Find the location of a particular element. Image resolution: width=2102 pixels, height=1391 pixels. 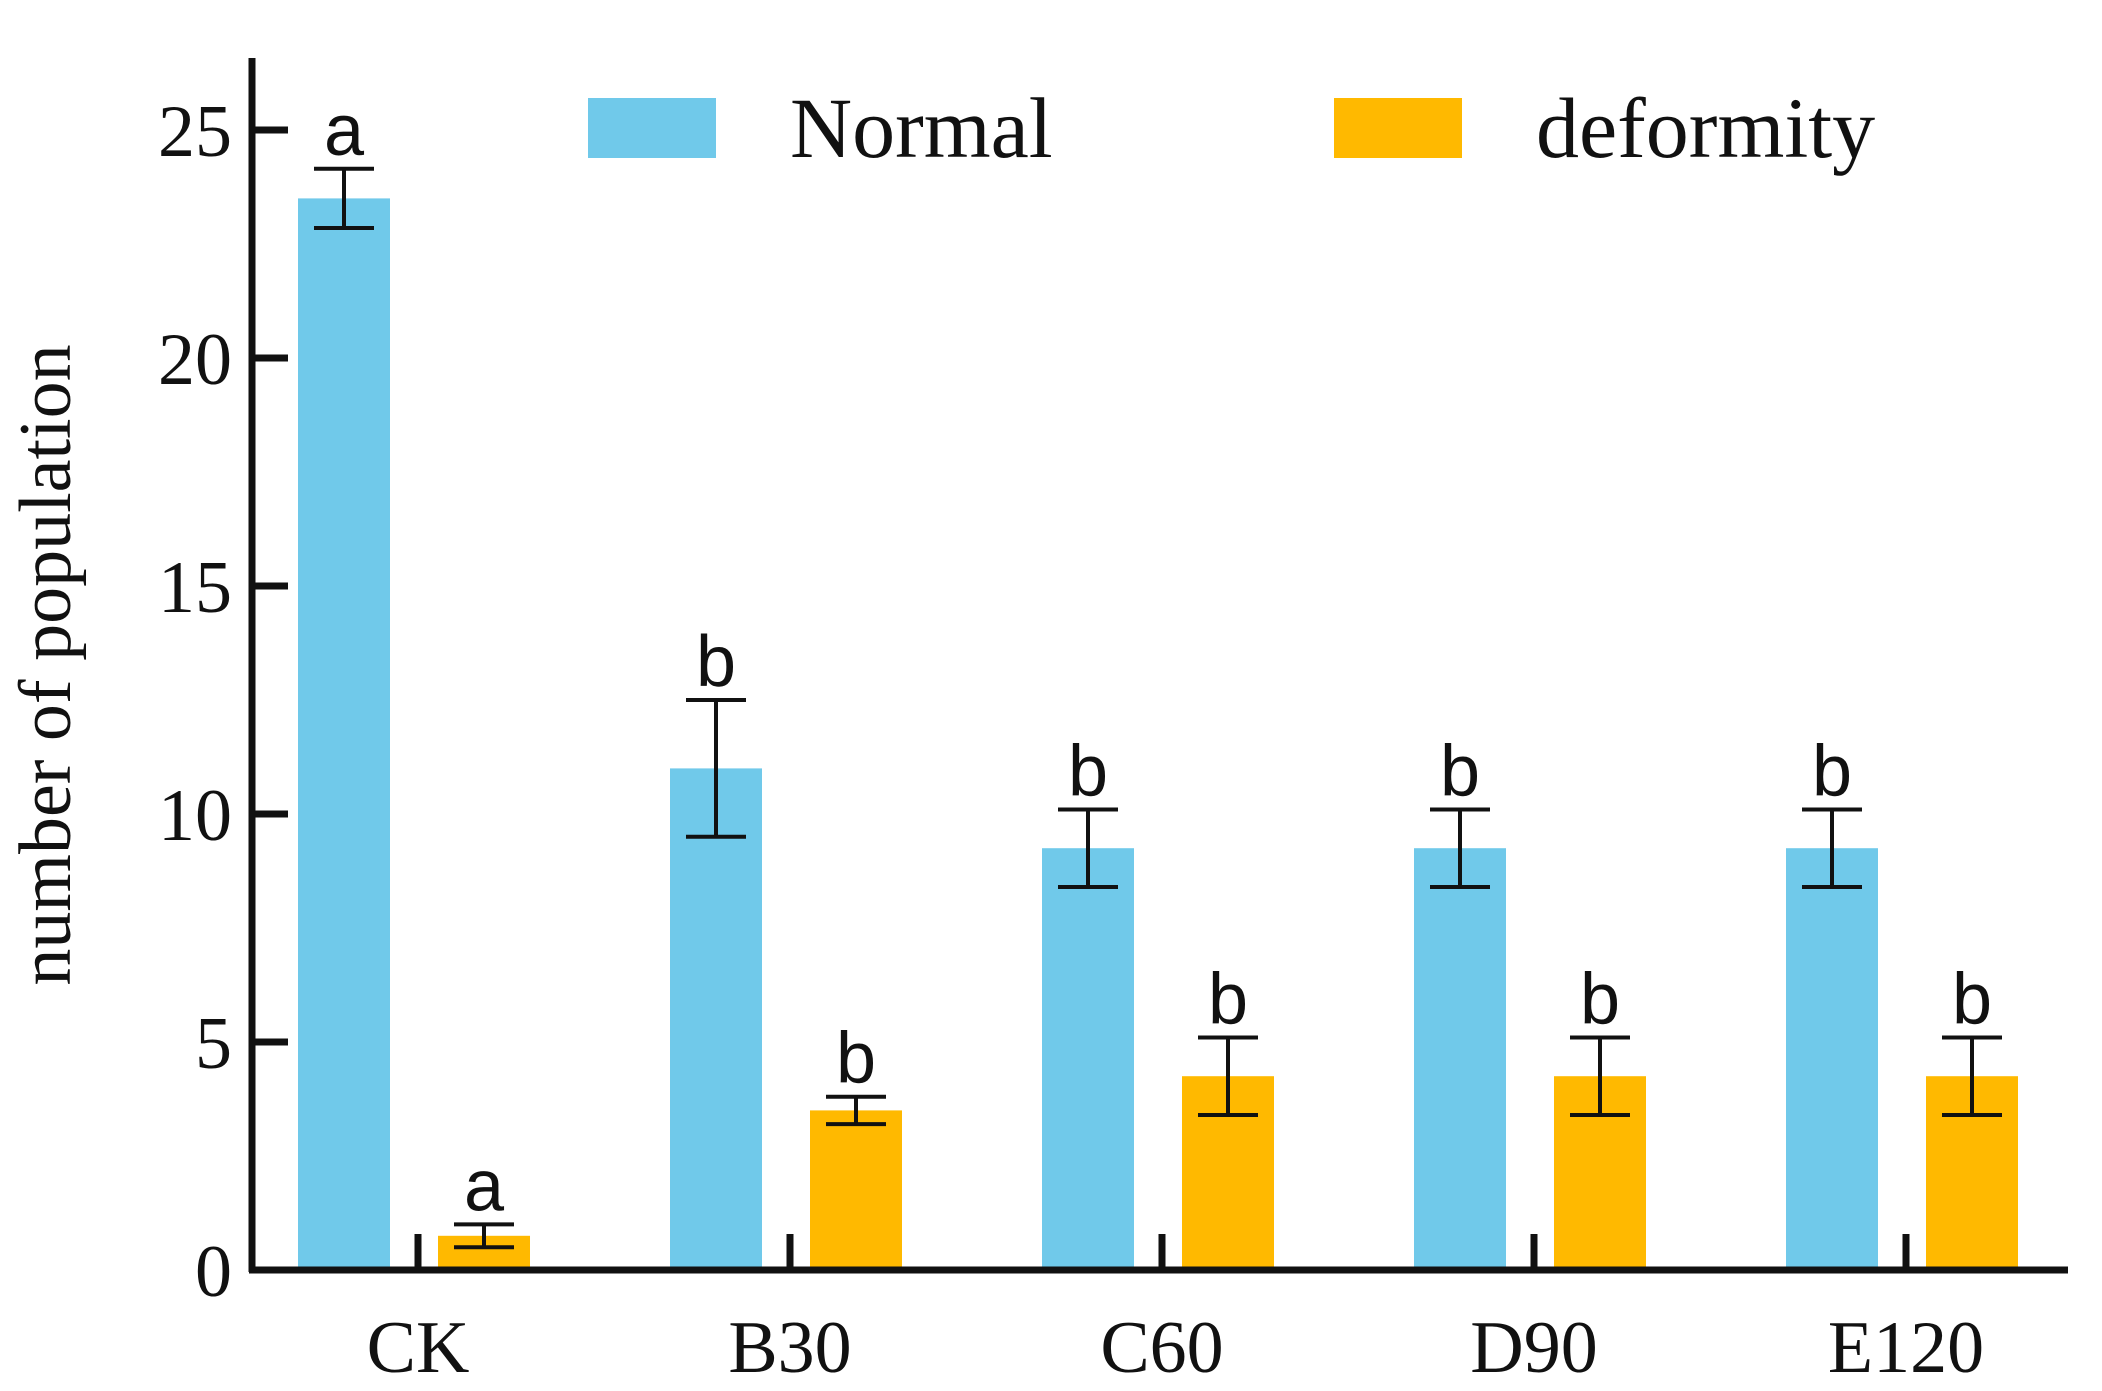

legend: Normal deformity is located at coordinates (1231, 128).